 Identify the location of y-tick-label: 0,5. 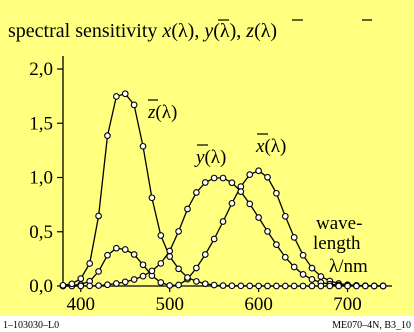
(41, 232).